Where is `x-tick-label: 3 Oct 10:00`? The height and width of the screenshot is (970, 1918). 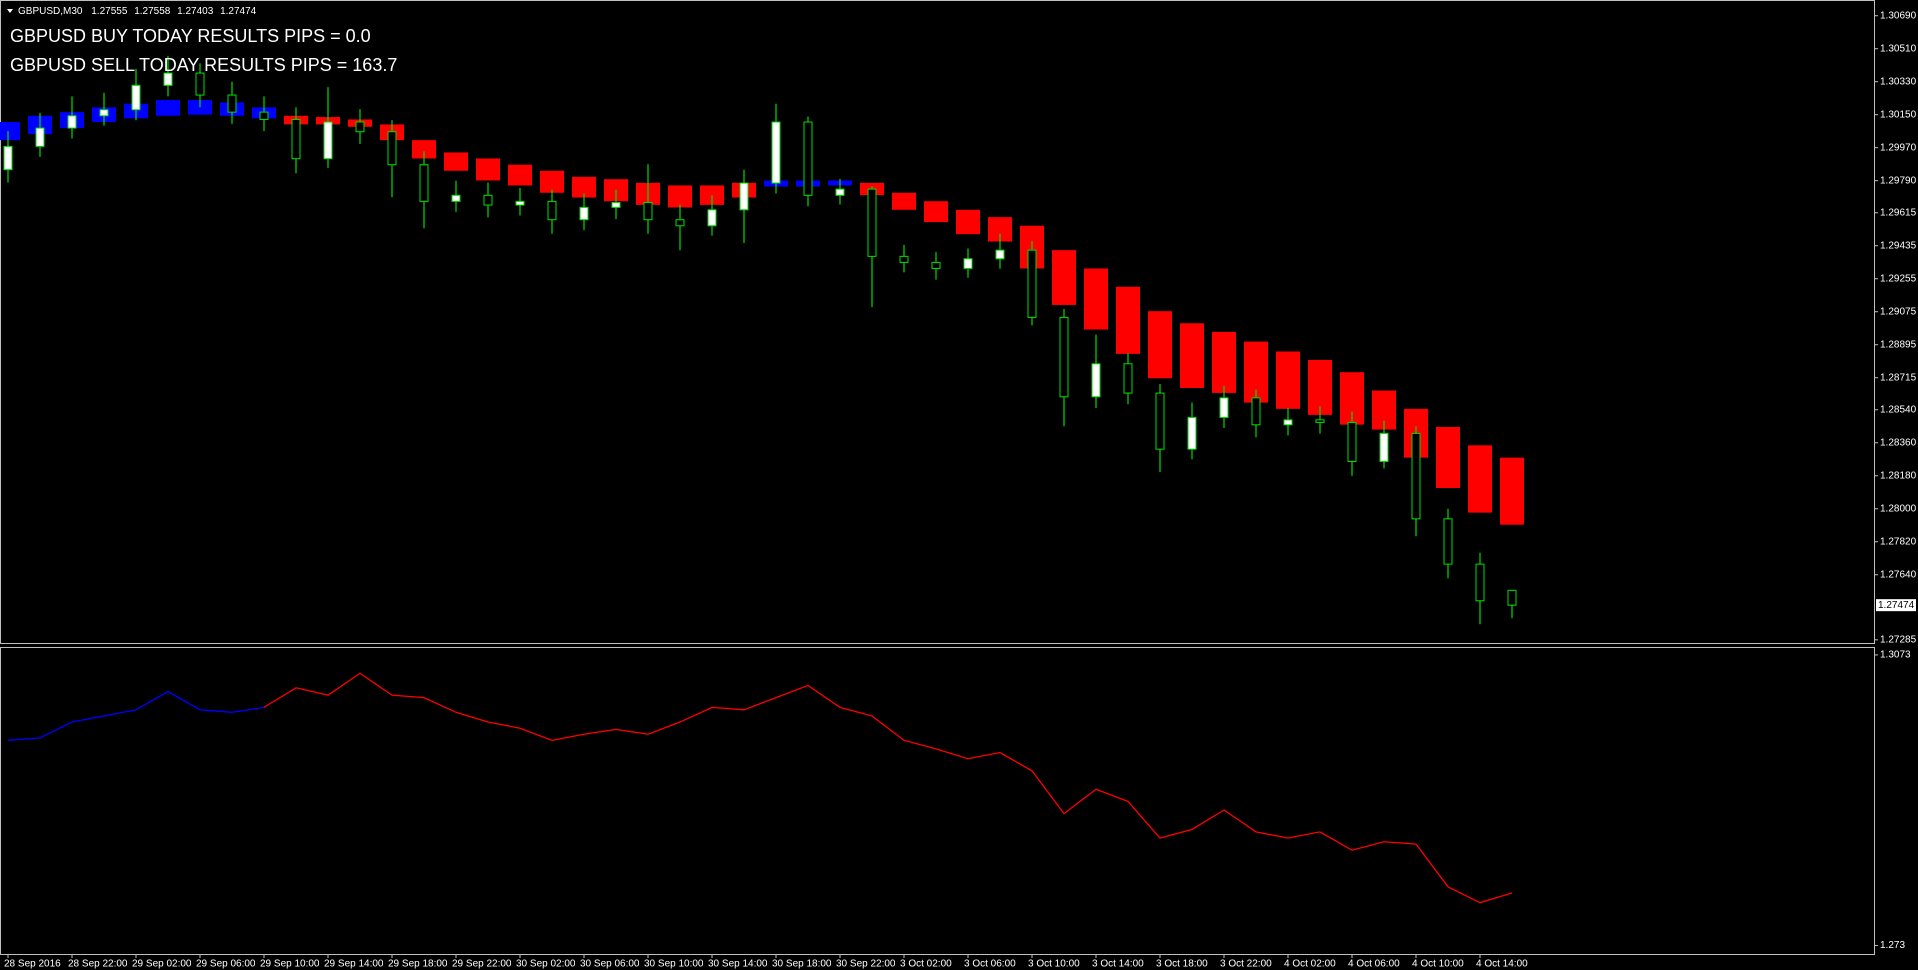
x-tick-label: 3 Oct 10:00 is located at coordinates (1054, 964).